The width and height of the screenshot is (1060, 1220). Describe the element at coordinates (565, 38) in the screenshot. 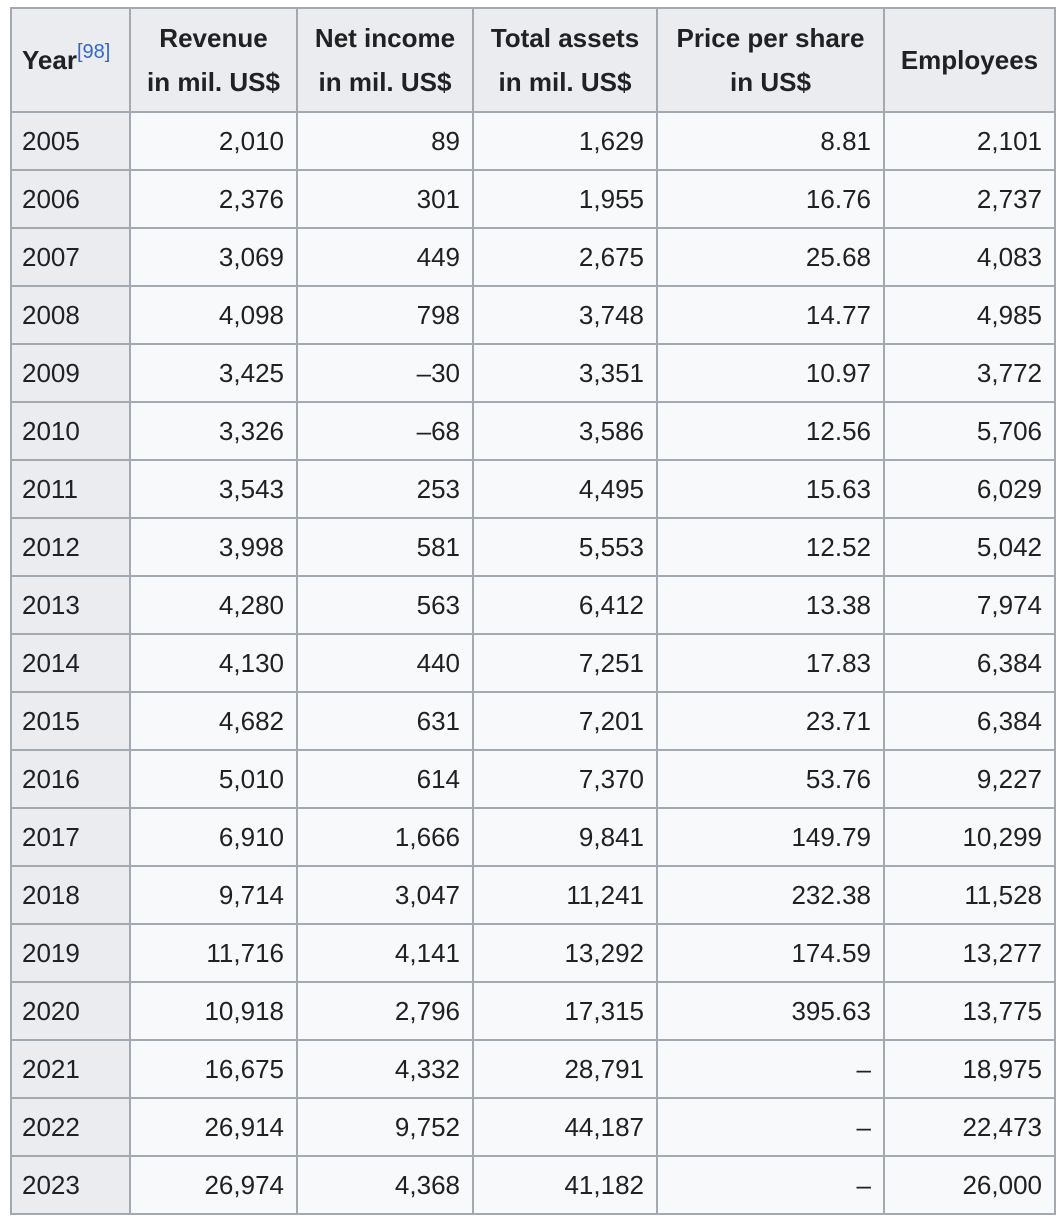

I see `header-total-assets-title: Total assets` at that location.